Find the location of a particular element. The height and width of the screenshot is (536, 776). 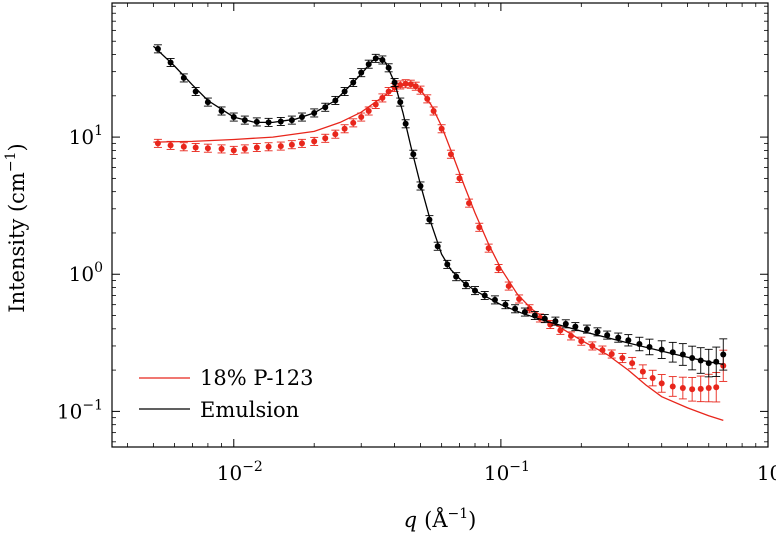

y-tick-label: 10¹ is located at coordinates (86, 136).